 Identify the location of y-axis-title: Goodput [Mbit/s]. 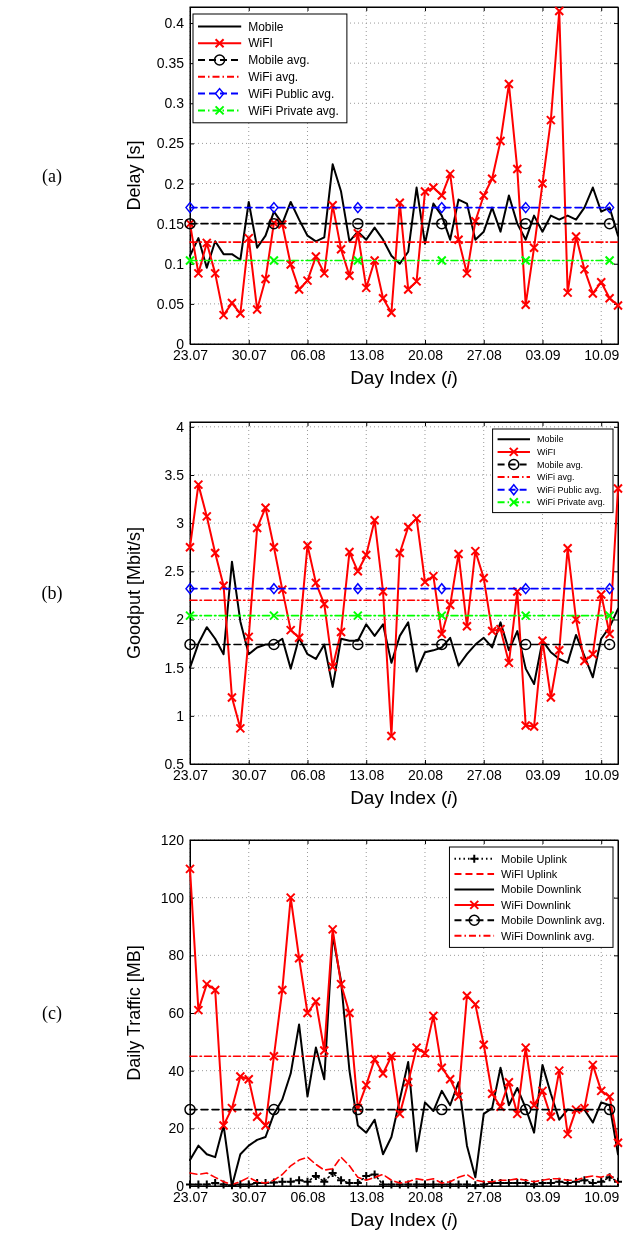
(134, 593).